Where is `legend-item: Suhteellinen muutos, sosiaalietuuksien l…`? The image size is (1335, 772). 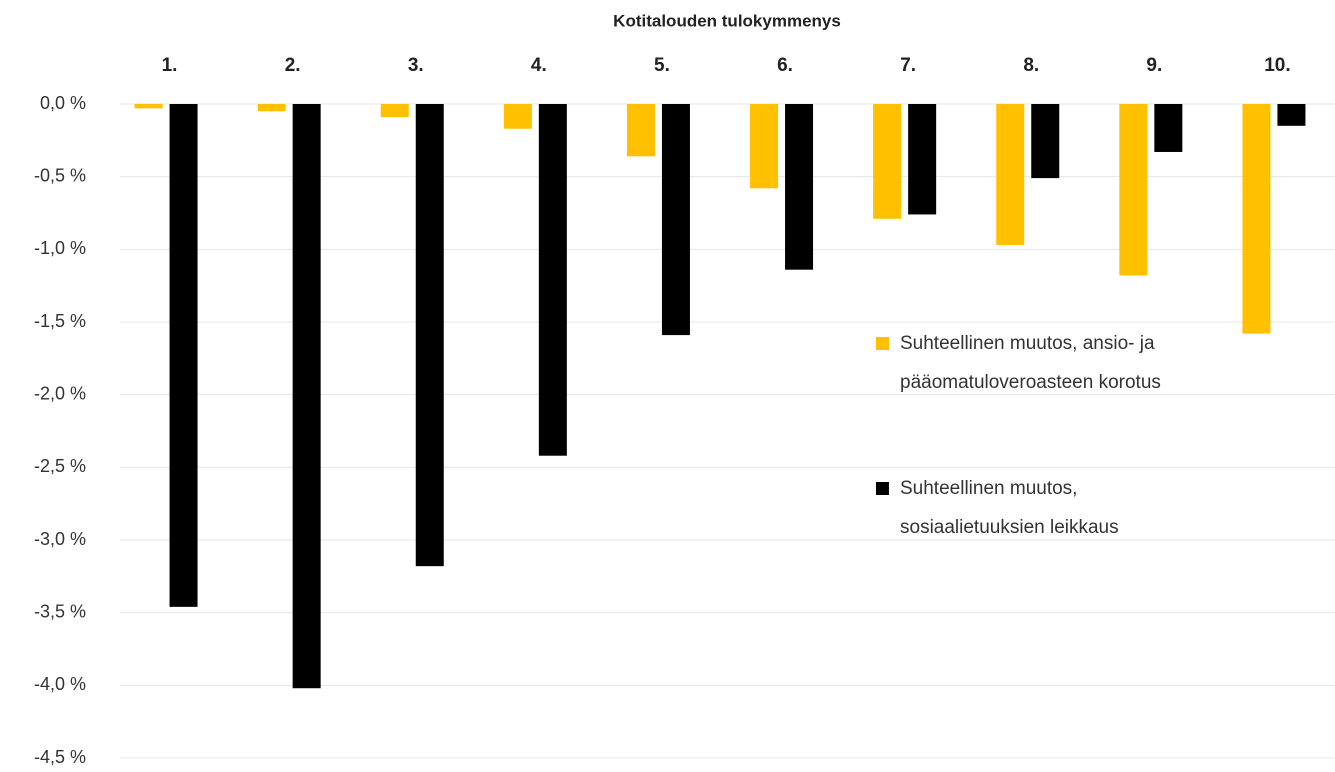
legend-item: Suhteellinen muutos, sosiaalietuuksien l… is located at coordinates (997, 508).